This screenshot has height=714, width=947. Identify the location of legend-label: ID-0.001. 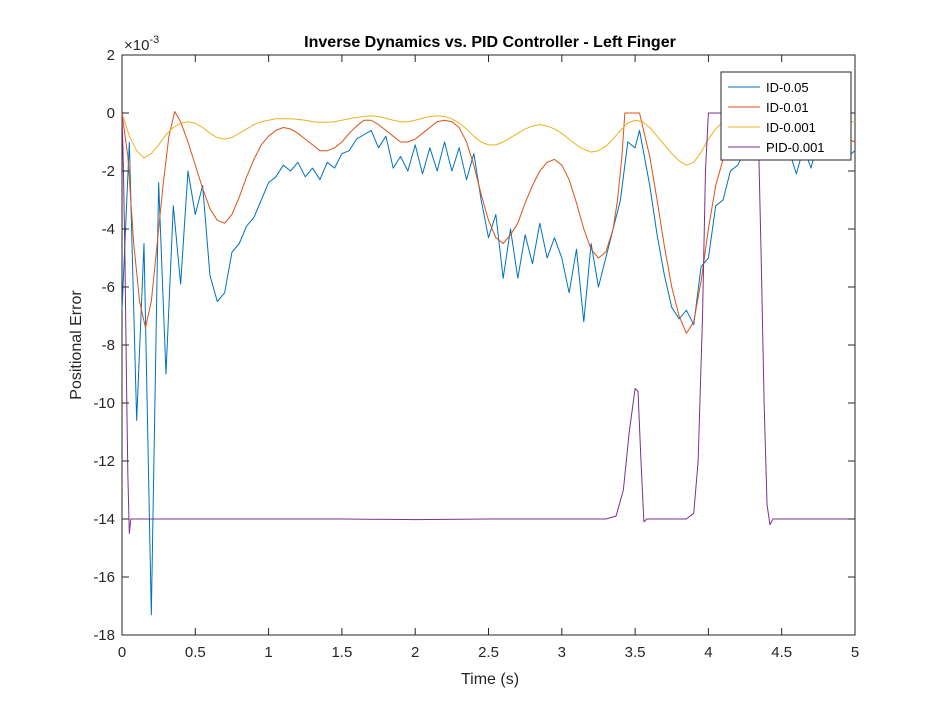
(791, 127).